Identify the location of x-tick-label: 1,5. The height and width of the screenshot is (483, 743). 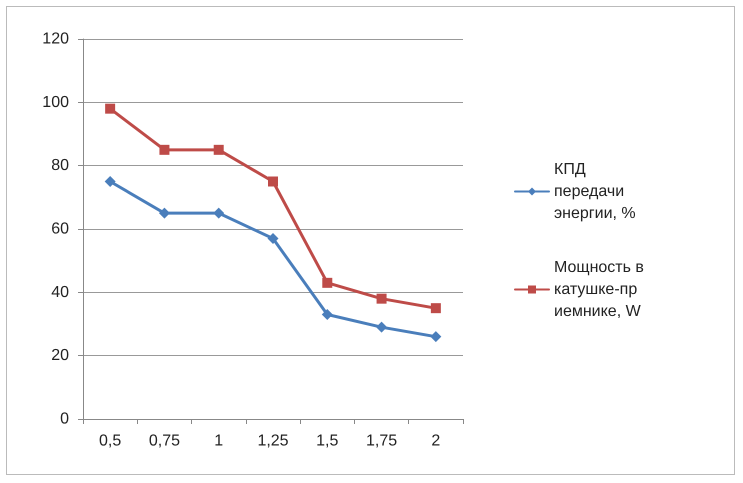
(327, 441).